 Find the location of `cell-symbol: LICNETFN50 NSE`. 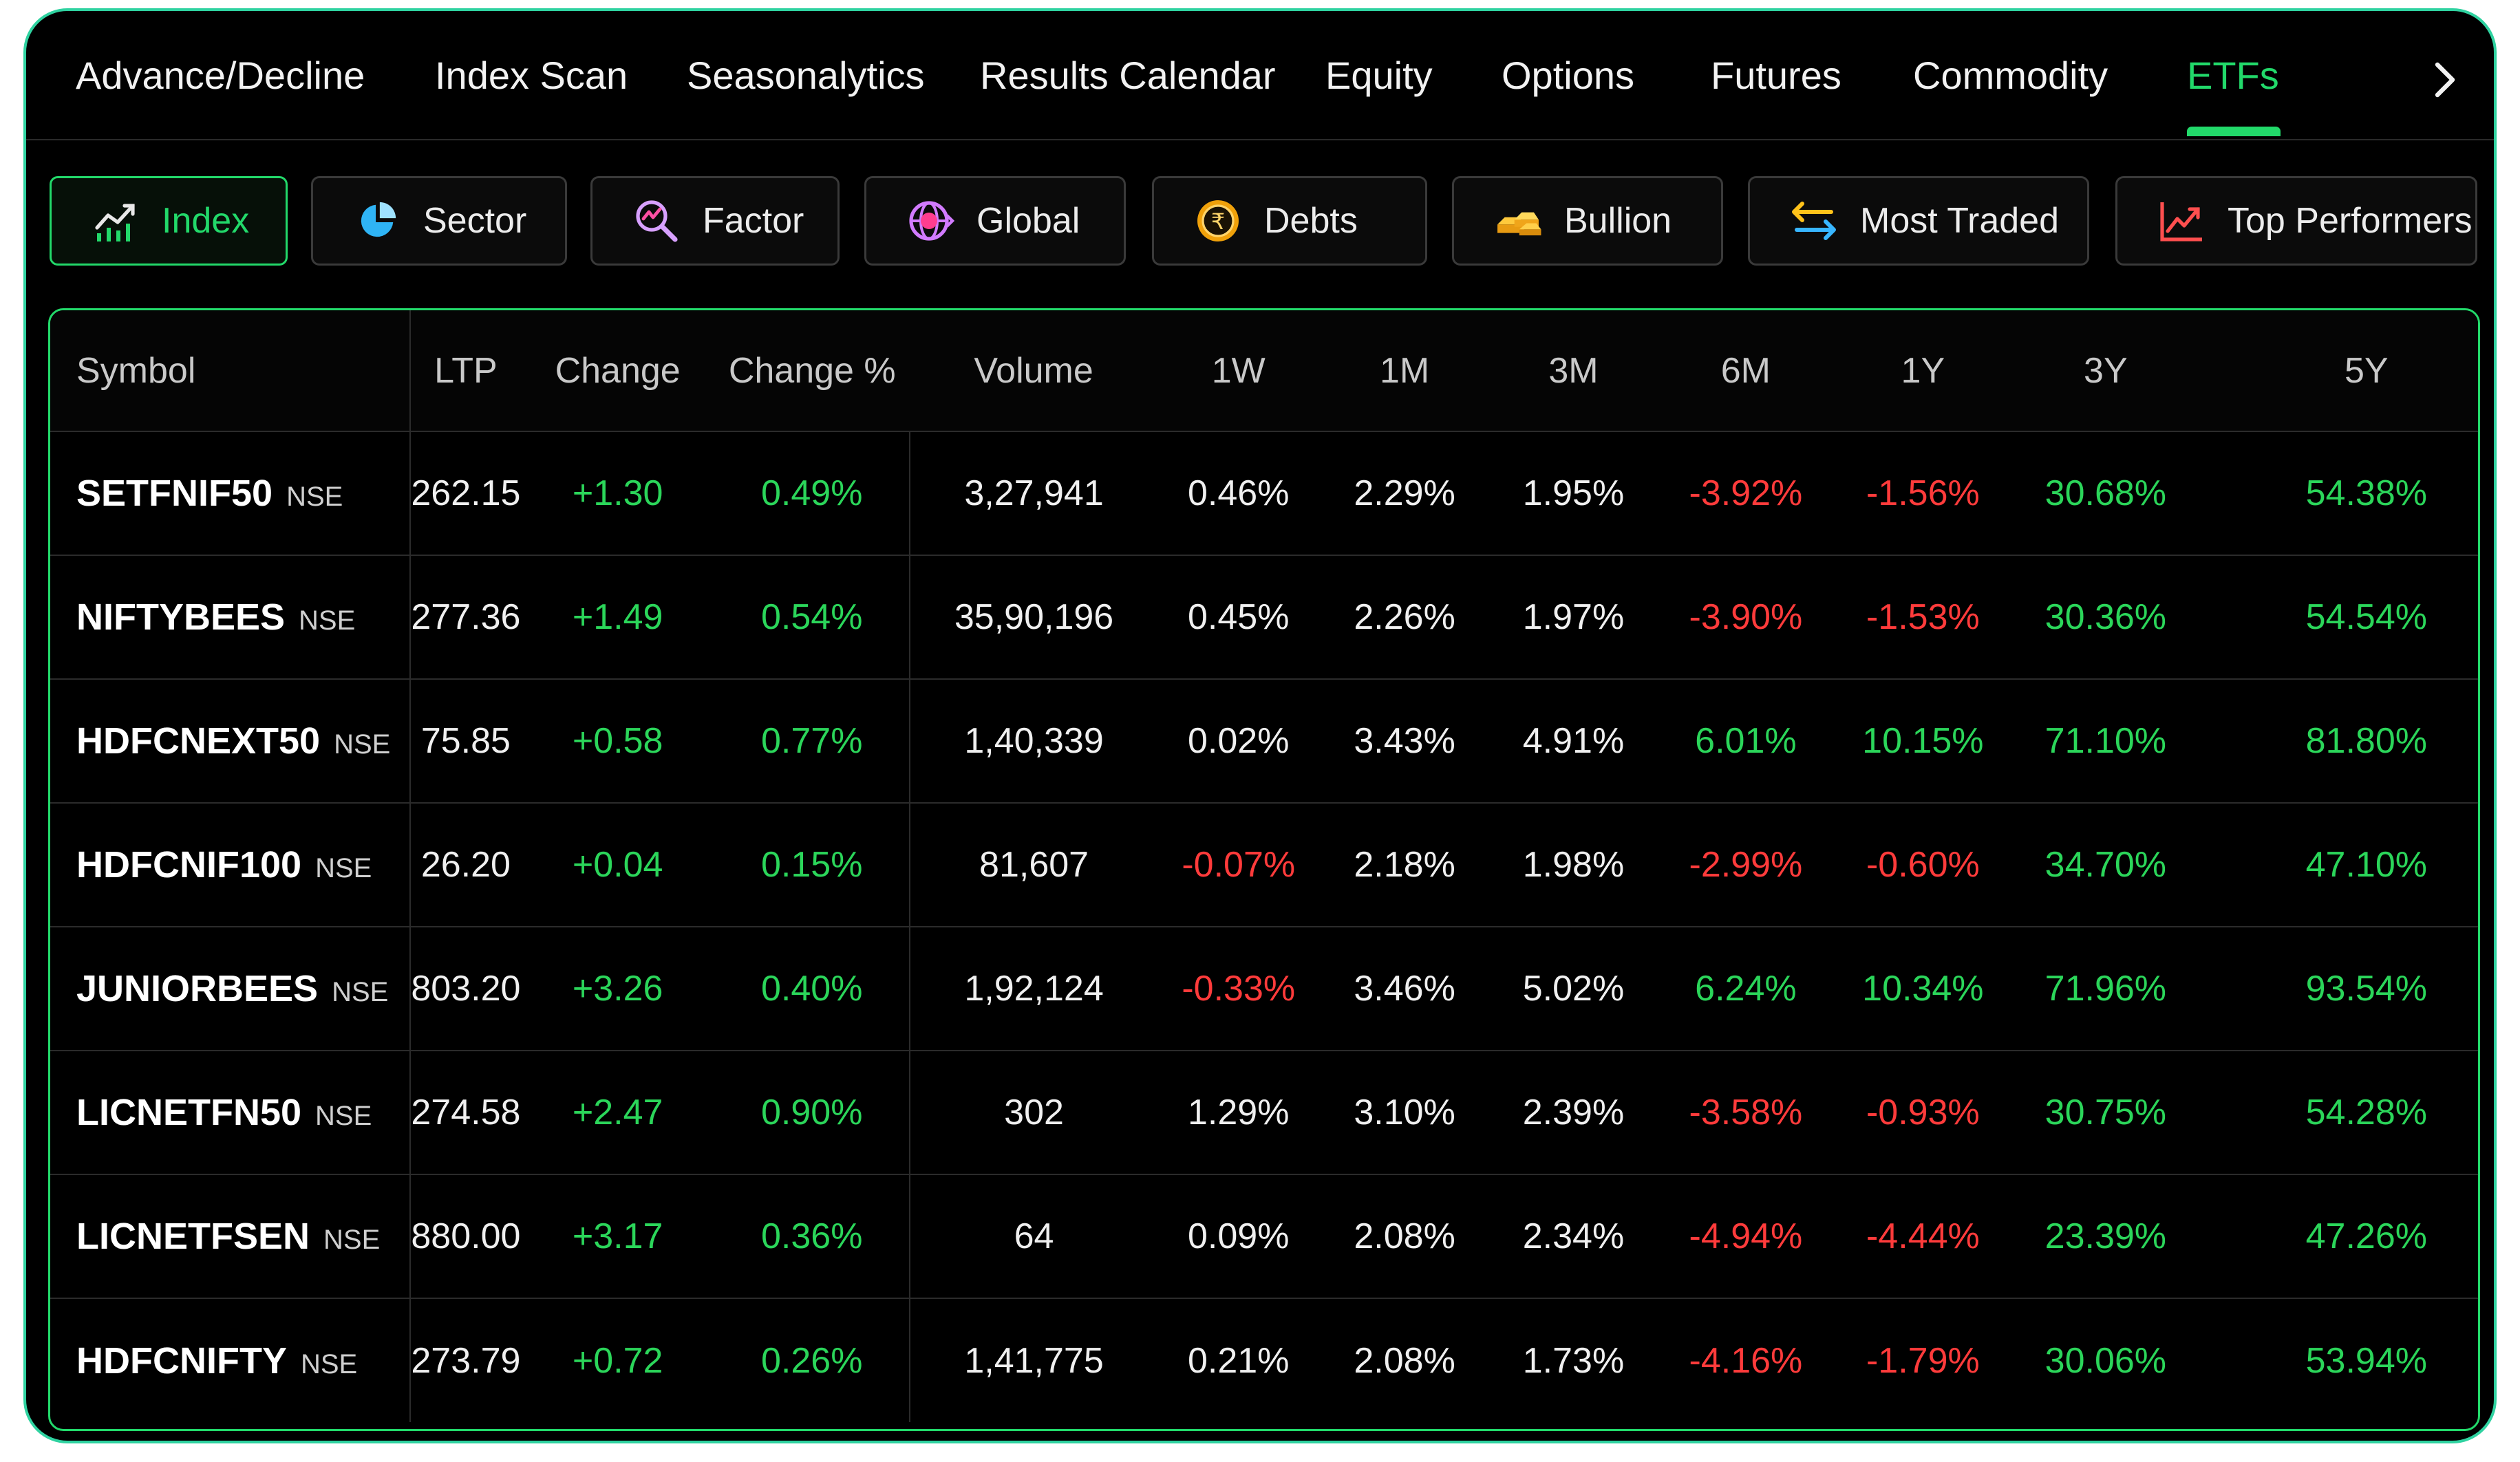

cell-symbol: LICNETFN50 NSE is located at coordinates (230, 1113).